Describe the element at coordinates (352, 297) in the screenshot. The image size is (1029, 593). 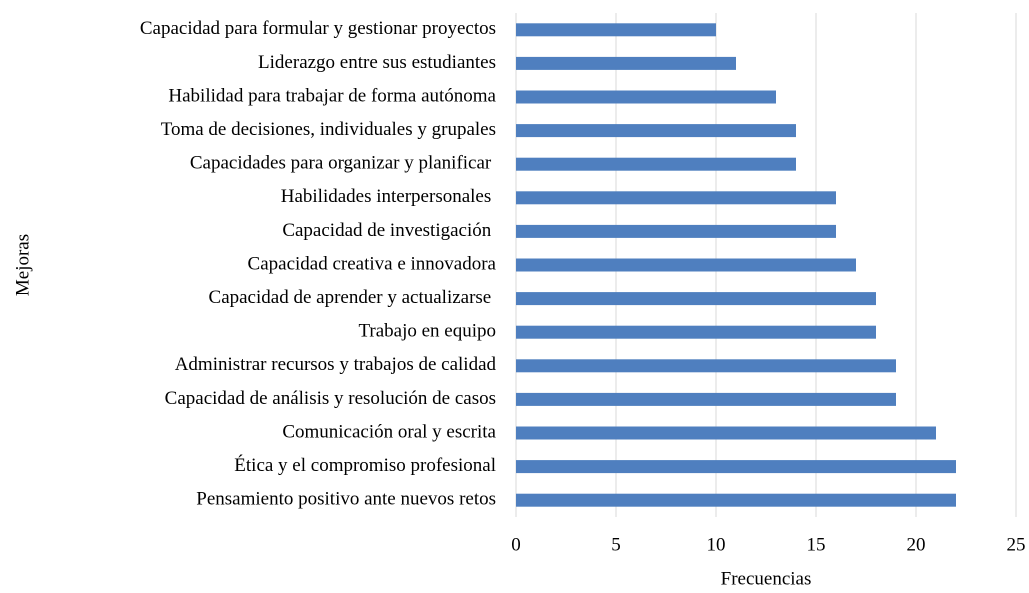
I see `y-tick-label: Capacidad de aprender y actualizarse` at that location.